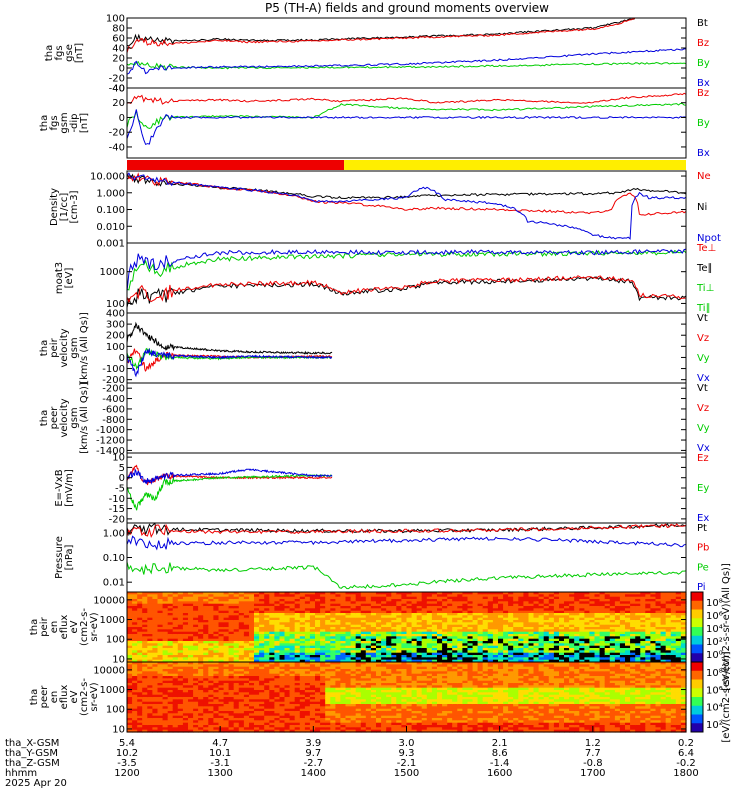  What do you see at coordinates (697, 605) in the screenshot?
I see `colorbar-segment` at bounding box center [697, 605].